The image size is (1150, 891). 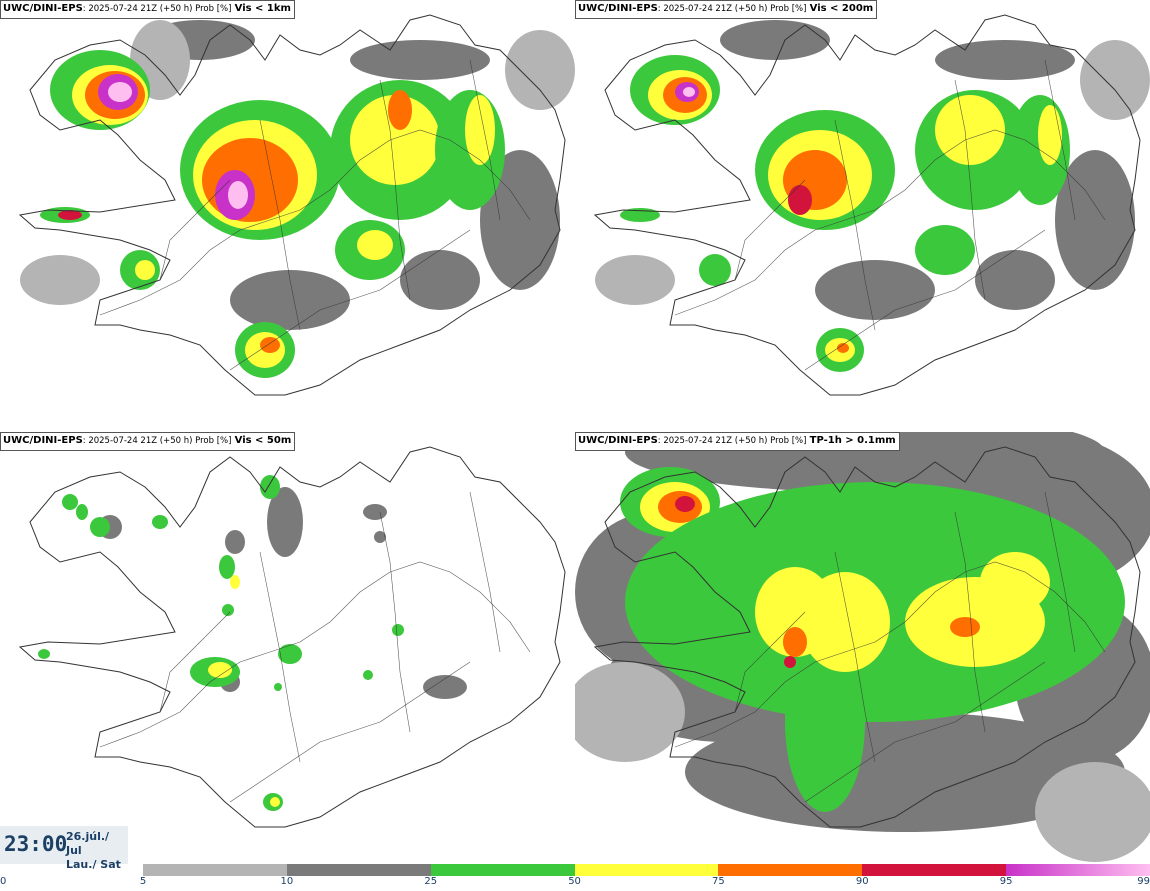 I want to click on variable-name: Vis < 50m, so click(x=263, y=440).